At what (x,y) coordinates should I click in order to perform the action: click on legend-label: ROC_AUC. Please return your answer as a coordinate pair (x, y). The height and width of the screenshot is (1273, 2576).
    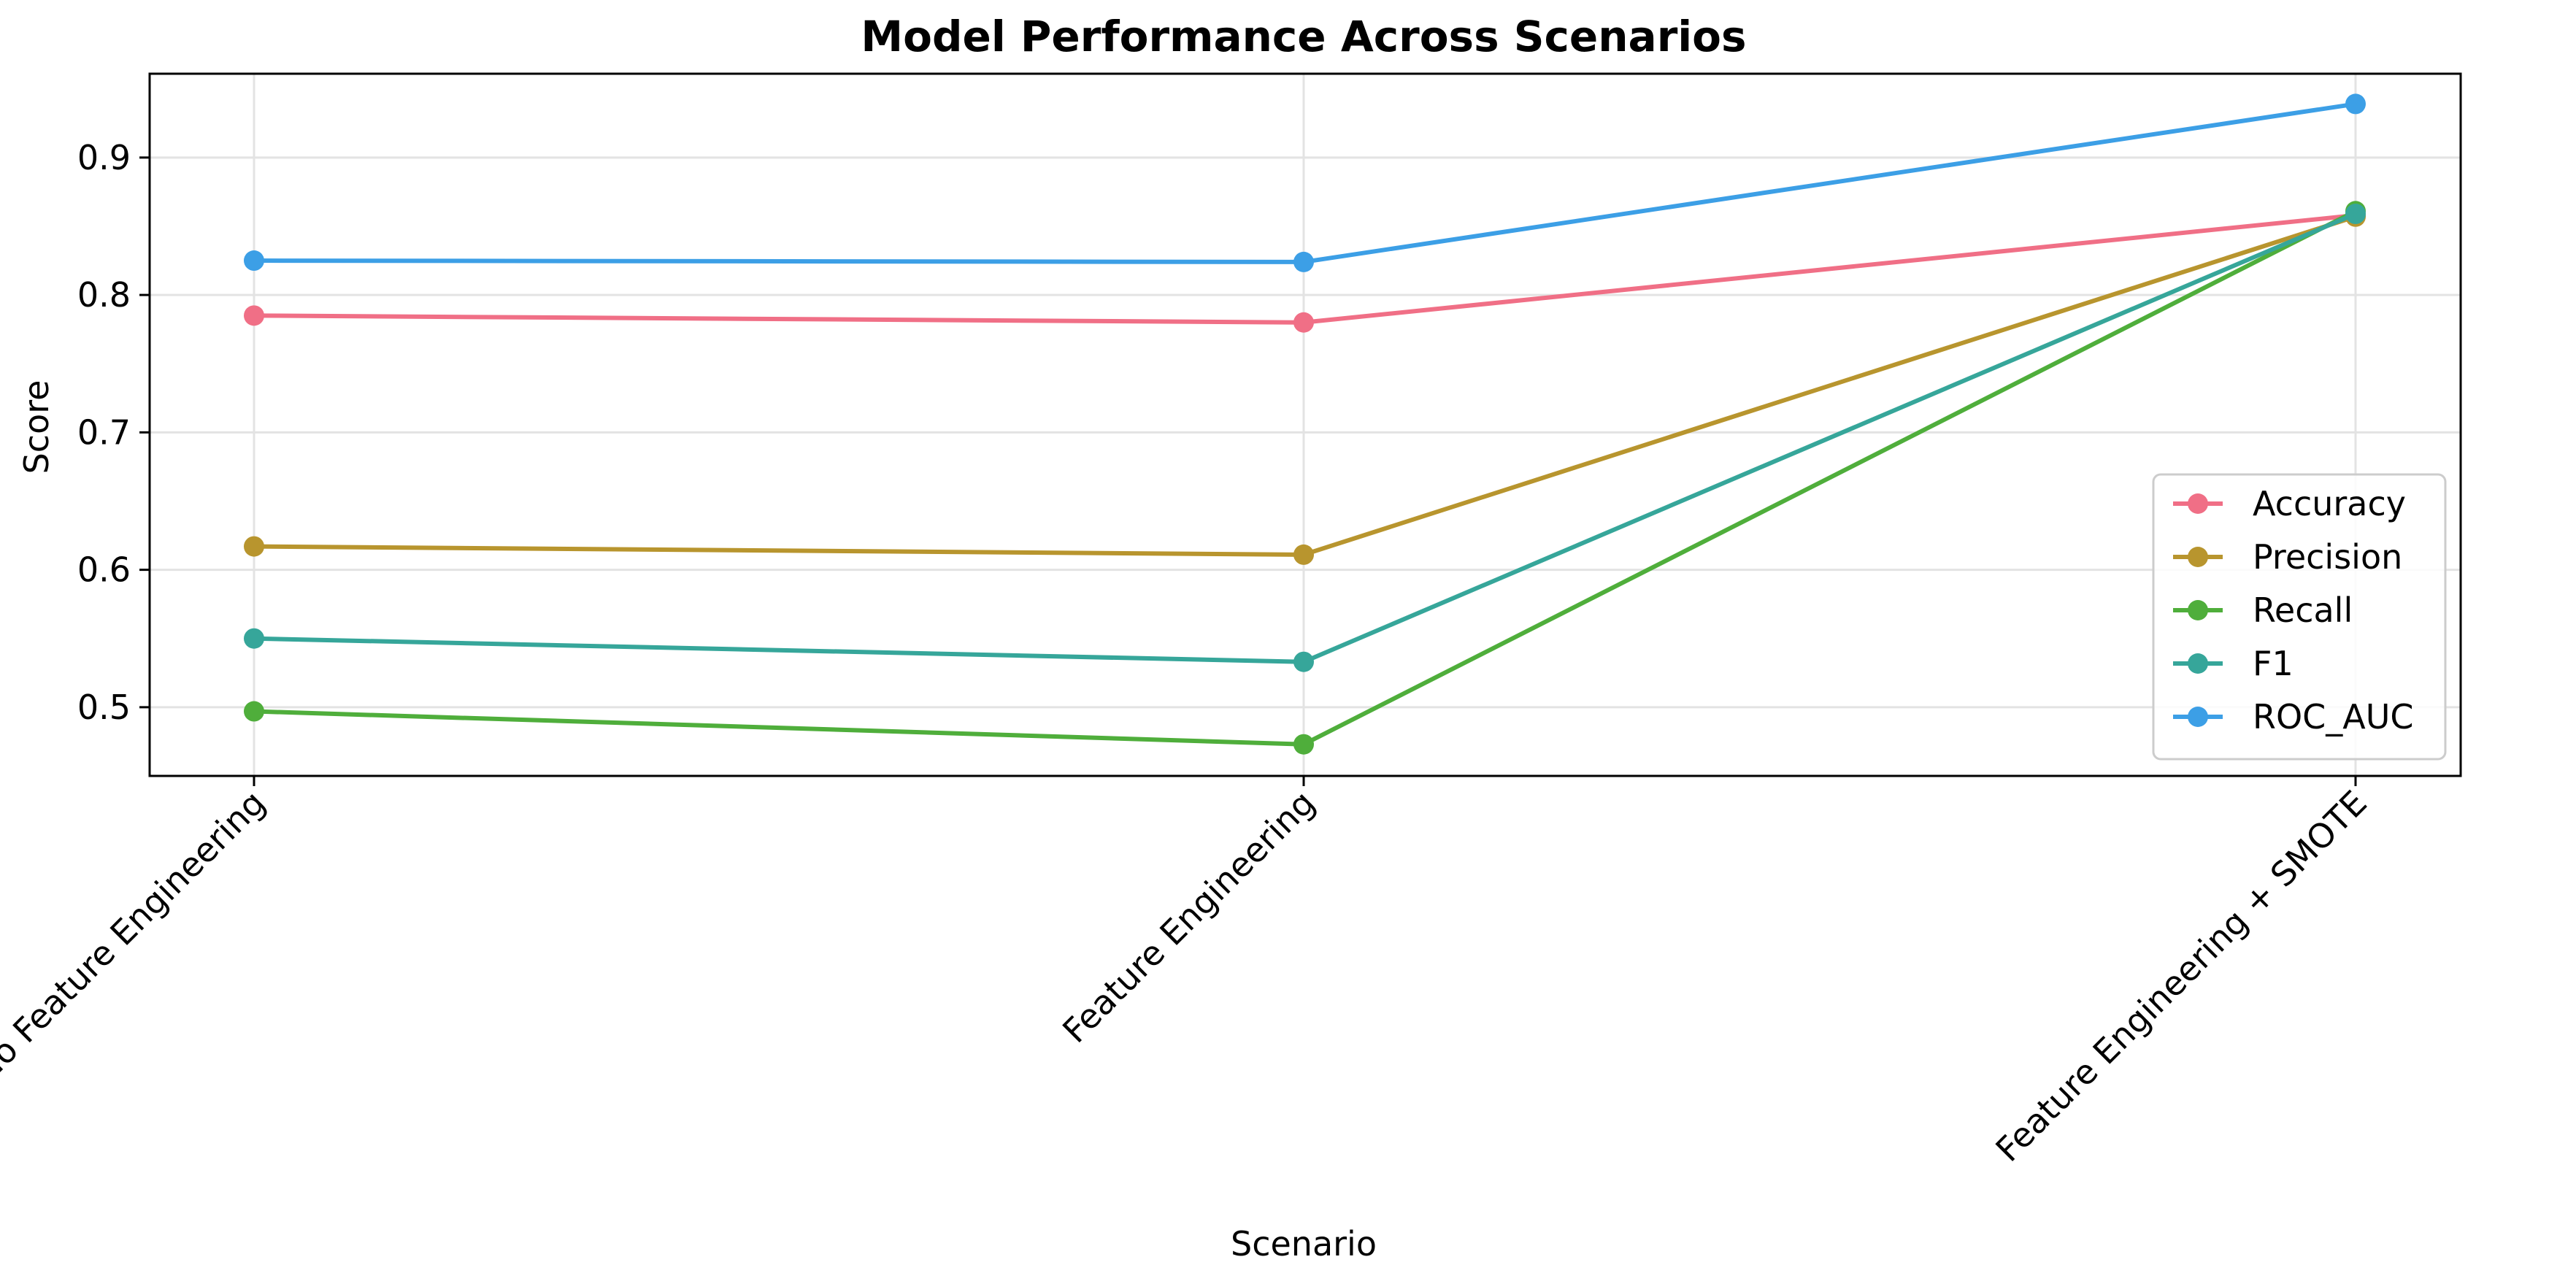
    Looking at the image, I should click on (2333, 717).